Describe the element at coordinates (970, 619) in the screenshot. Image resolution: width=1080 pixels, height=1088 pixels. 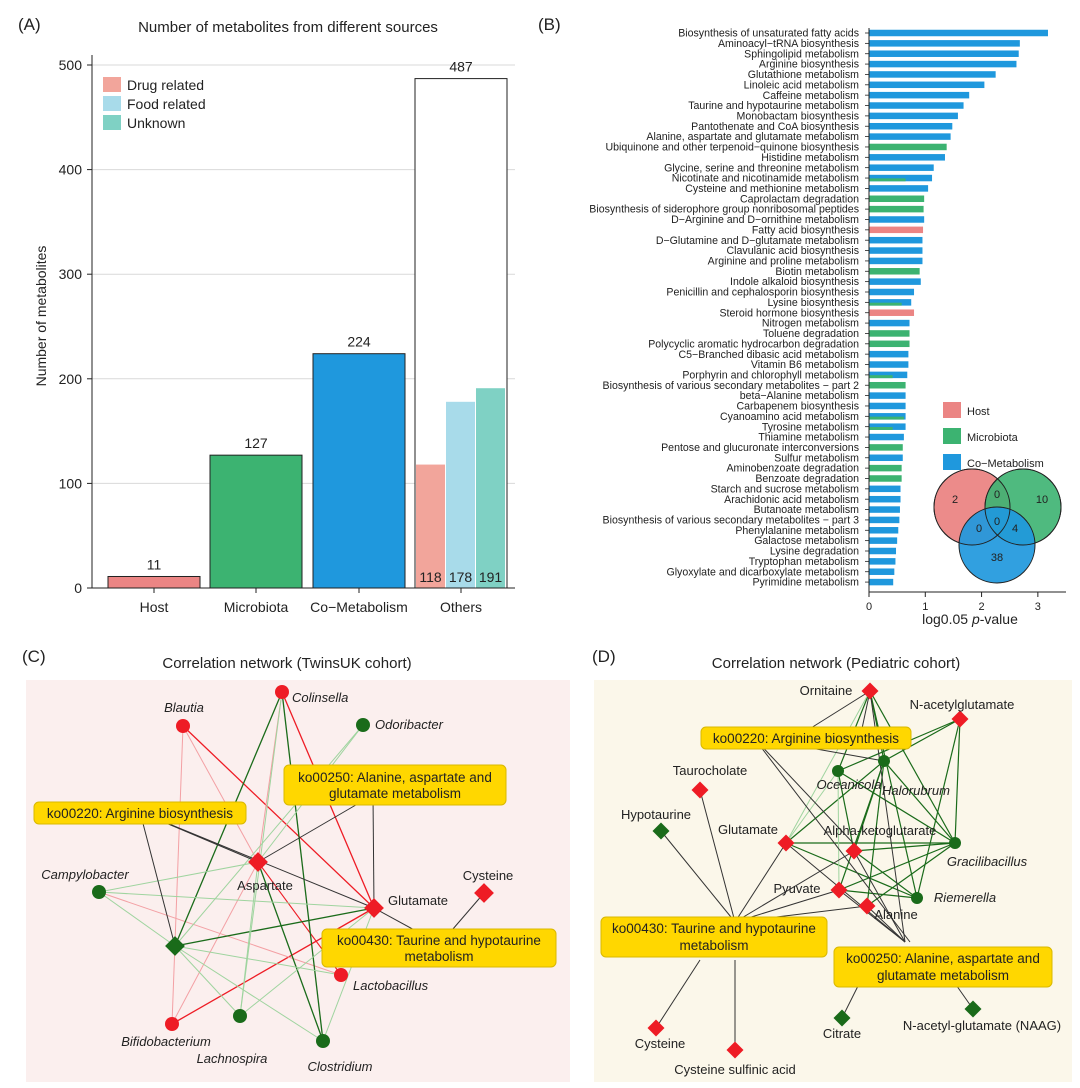
I see `panel-b-x-axis-label: log0.05 p-value` at that location.